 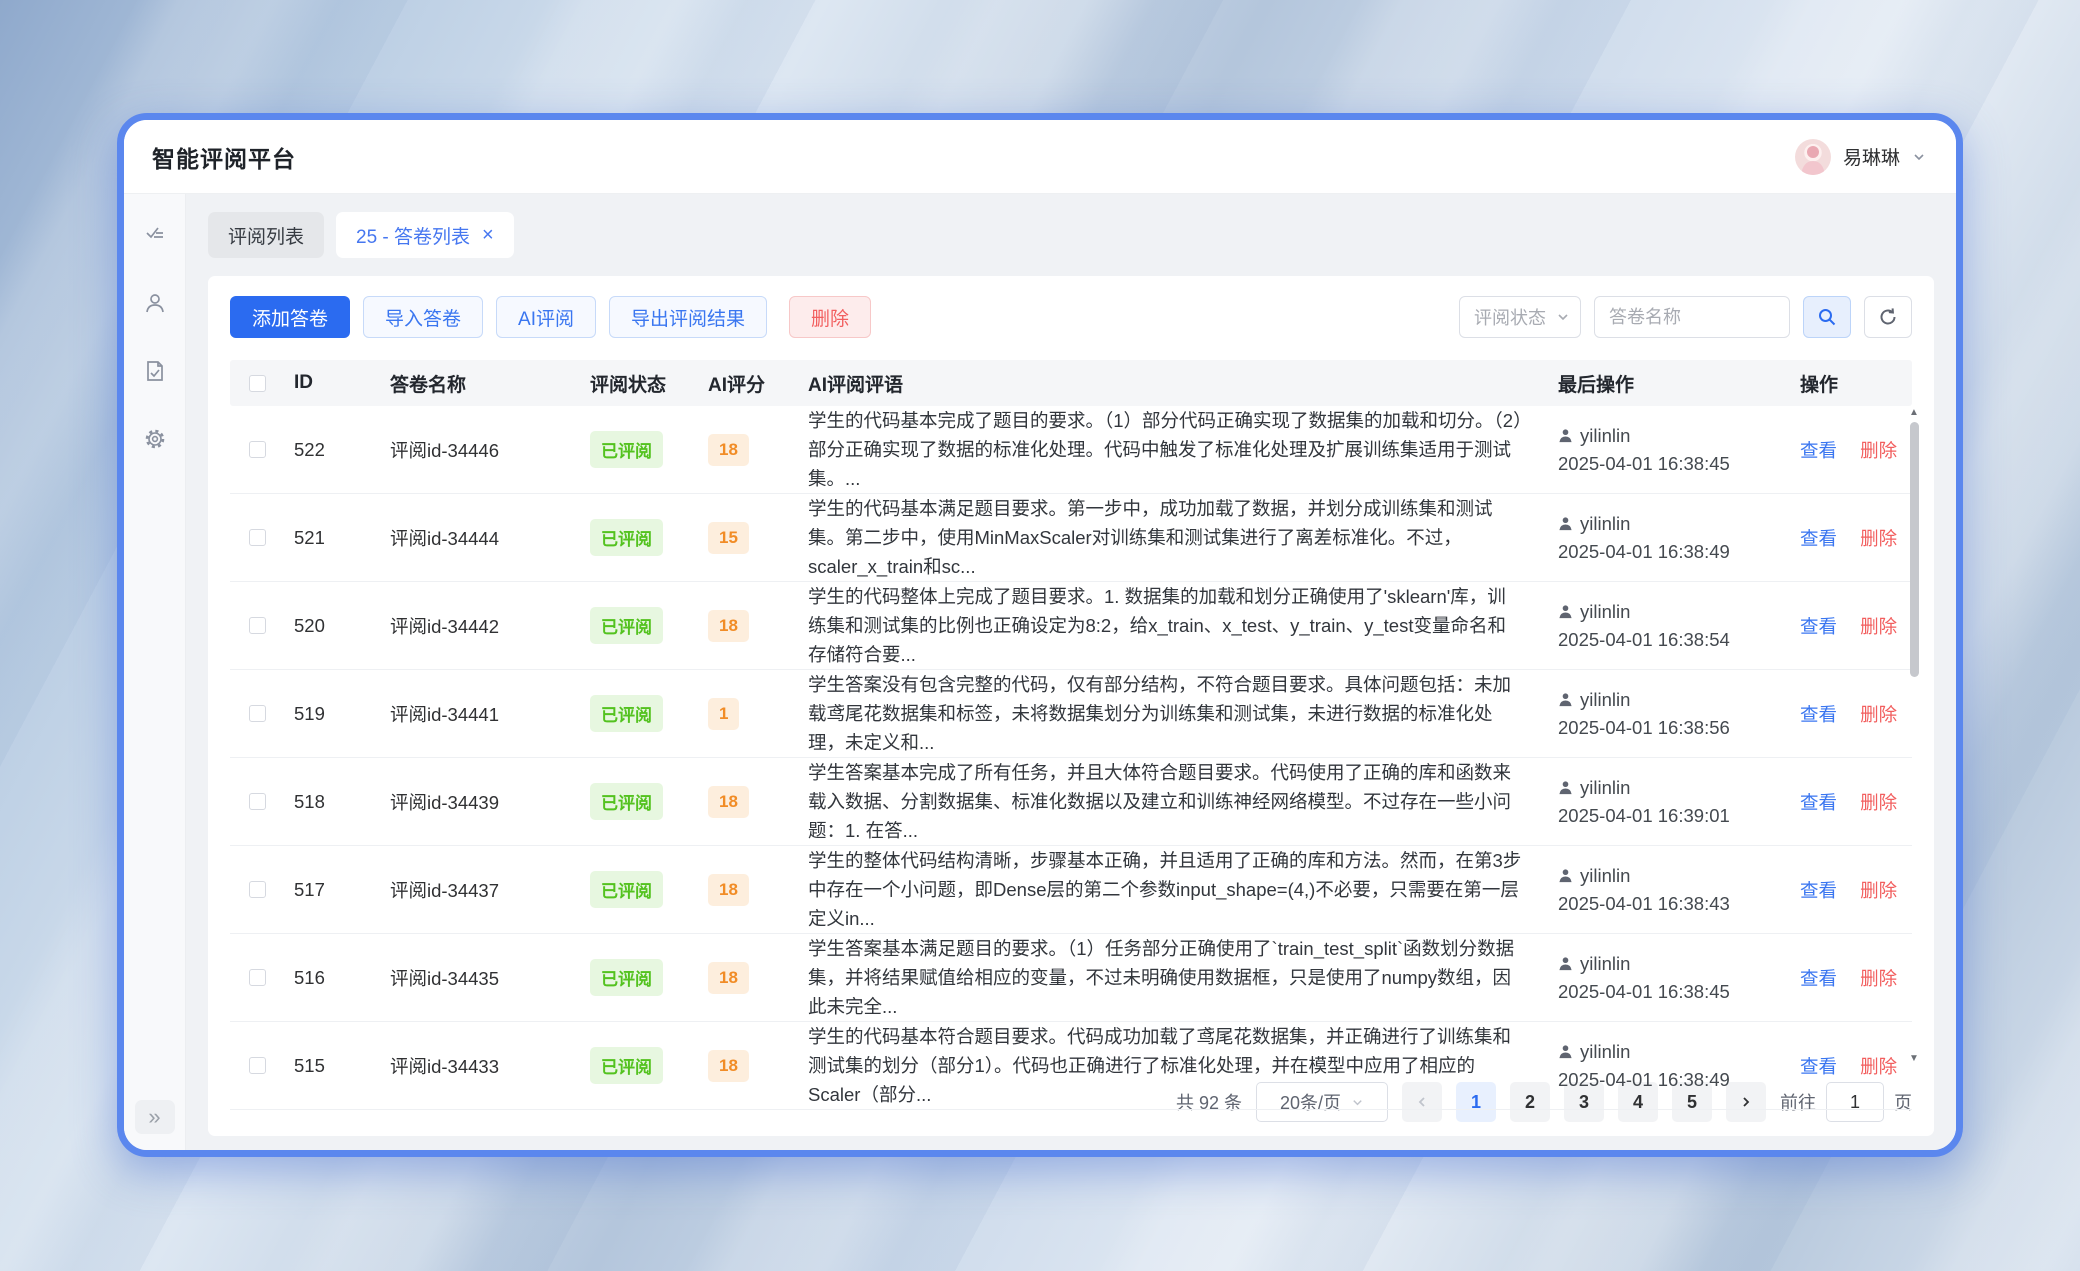 What do you see at coordinates (724, 713) in the screenshot?
I see `score-badge: 1` at bounding box center [724, 713].